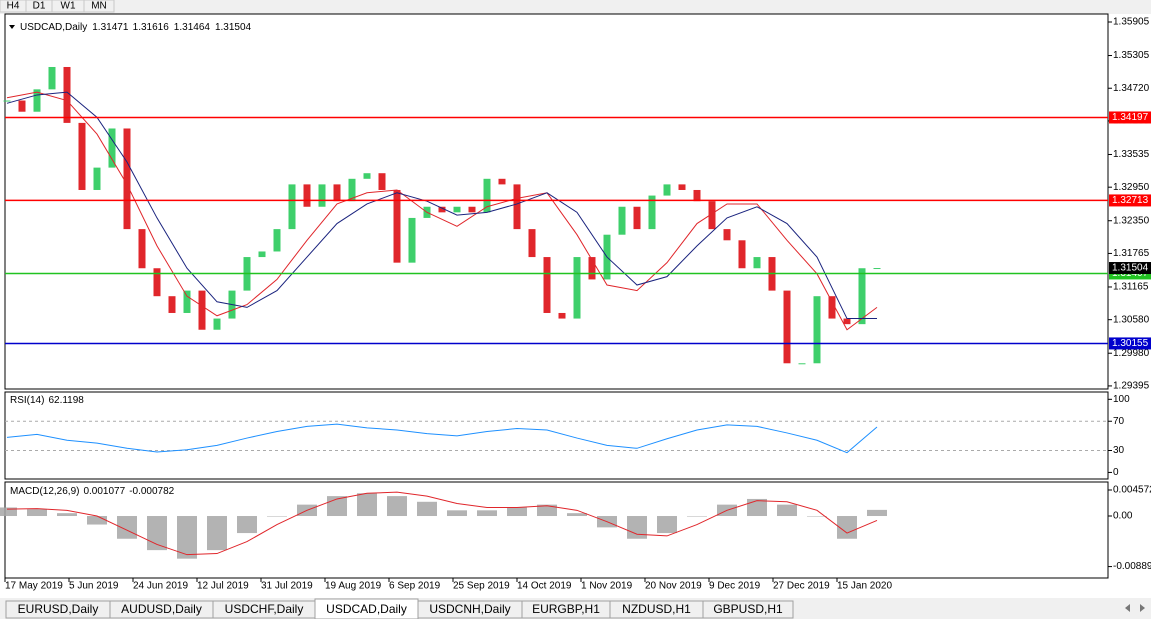 This screenshot has width=1151, height=619. Describe the element at coordinates (544, 586) in the screenshot. I see `x-tick-label: 14 Oct 2019` at that location.